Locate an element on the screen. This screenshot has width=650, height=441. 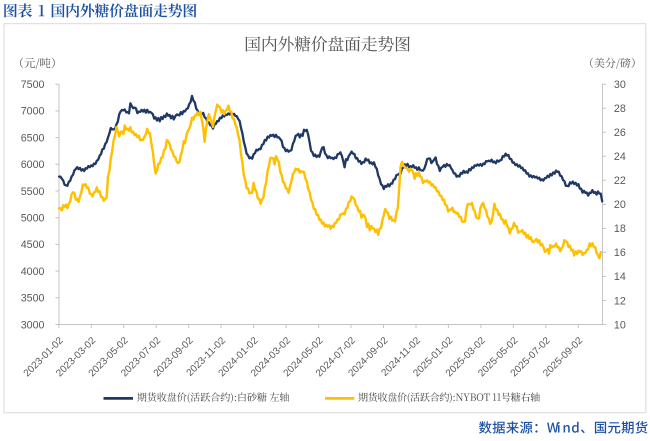
svg-text: 5000 is located at coordinates (33, 219).